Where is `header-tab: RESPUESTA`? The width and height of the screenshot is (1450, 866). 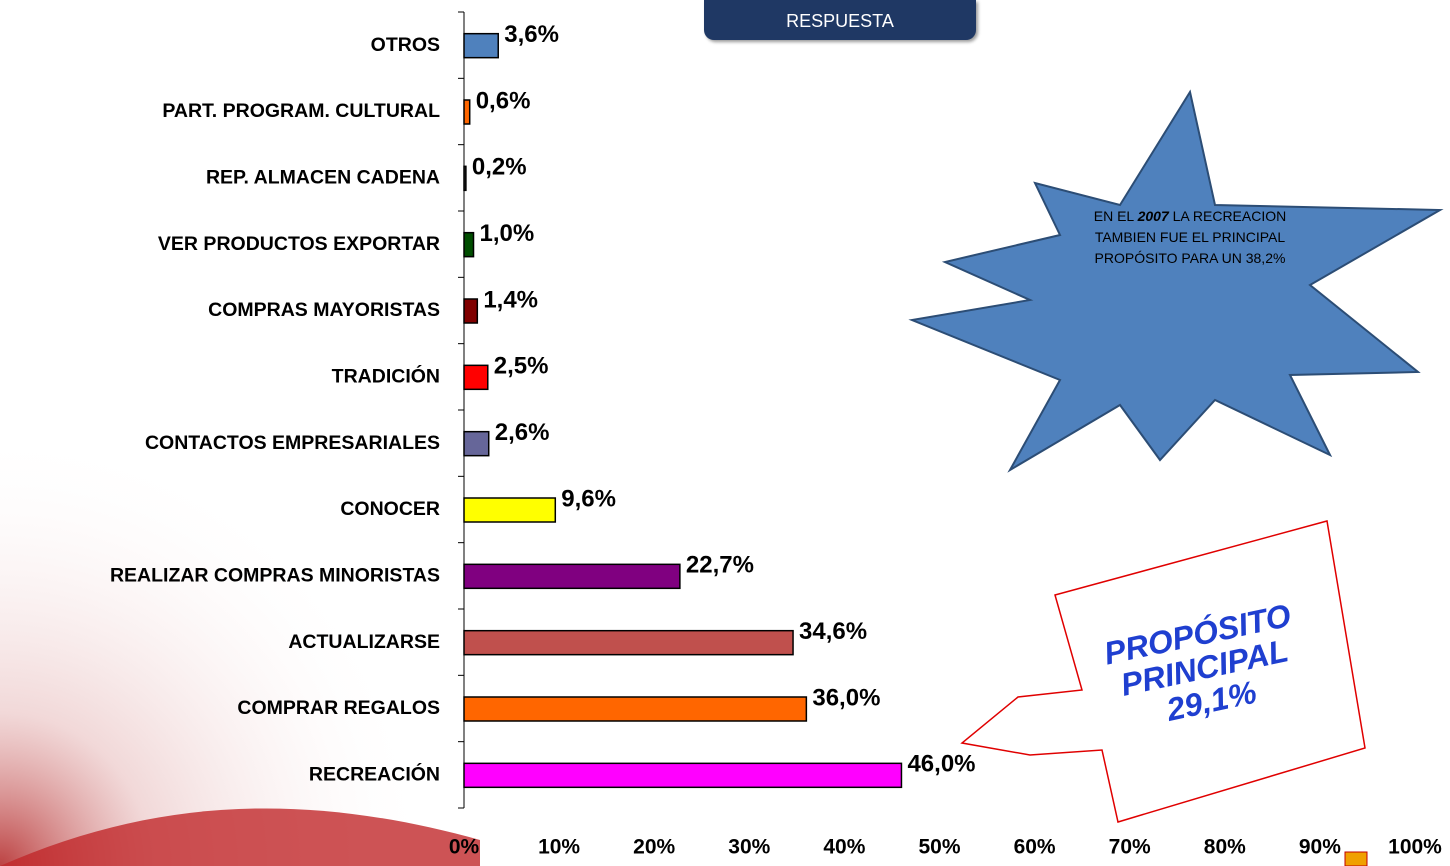 header-tab: RESPUESTA is located at coordinates (840, 20).